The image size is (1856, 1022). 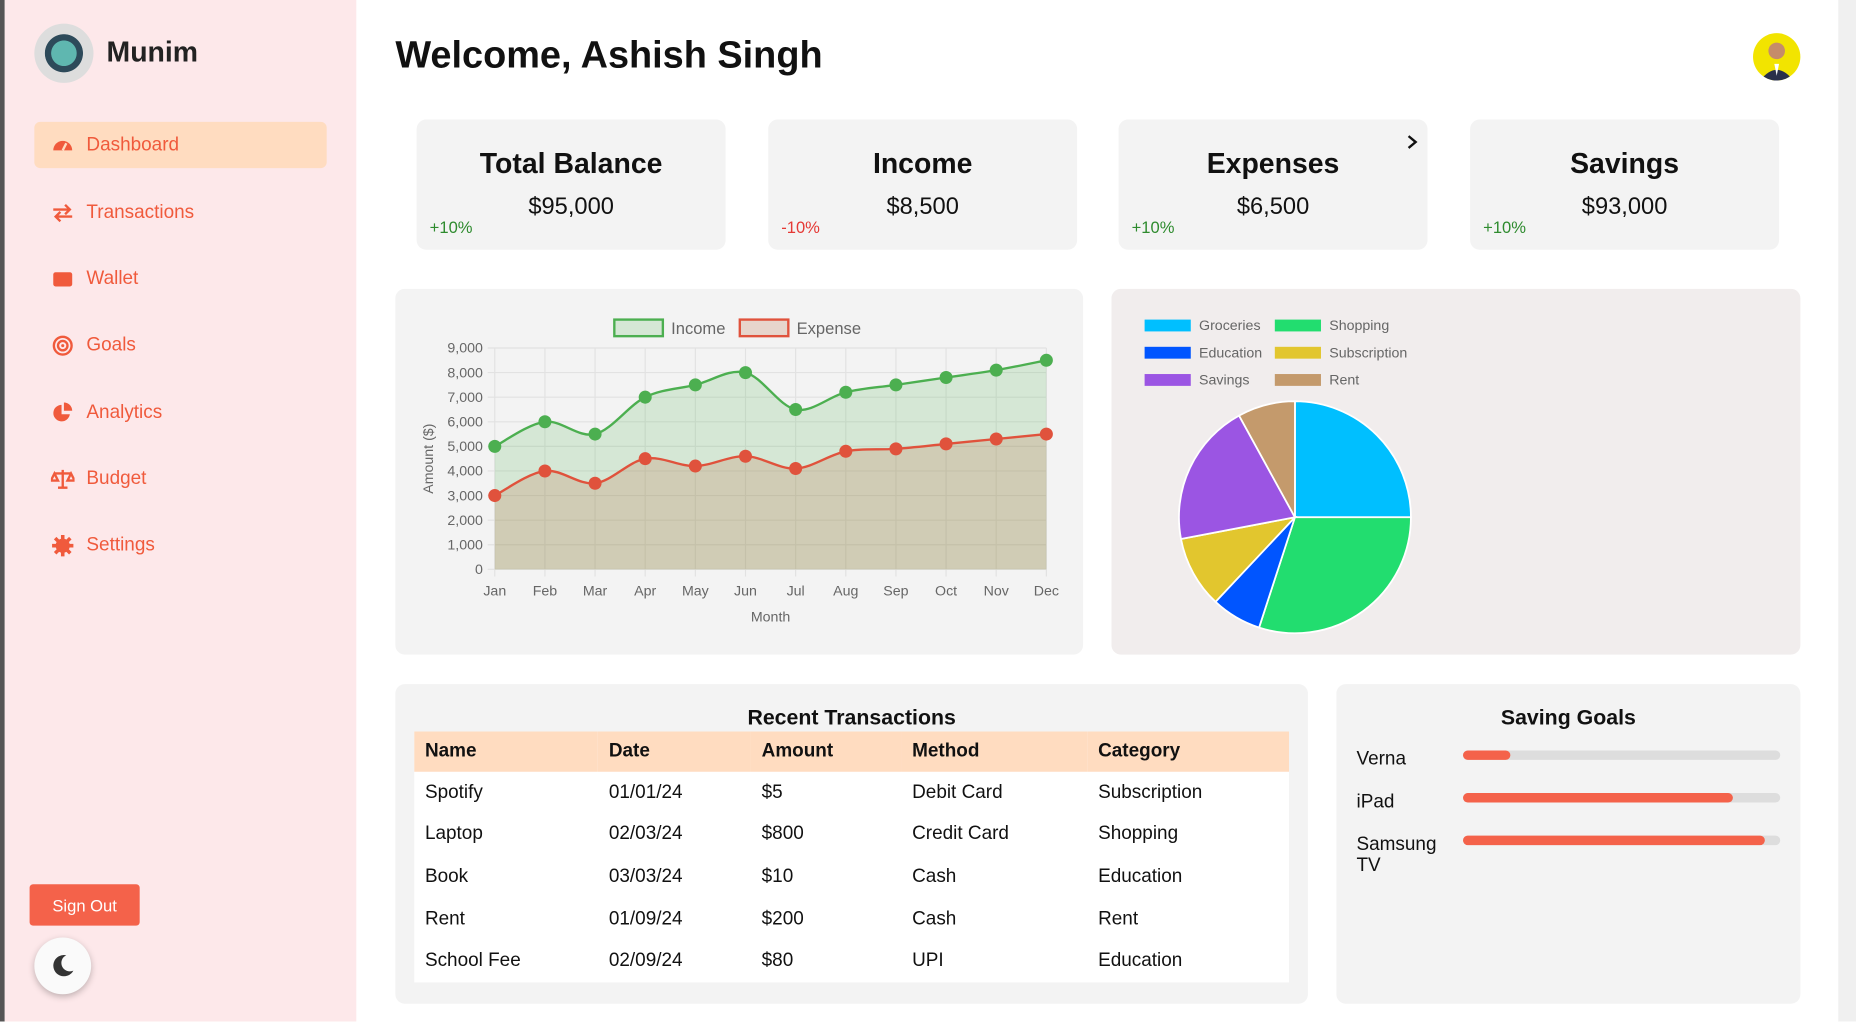 What do you see at coordinates (465, 472) in the screenshot?
I see `y-tick-label: 4,000` at bounding box center [465, 472].